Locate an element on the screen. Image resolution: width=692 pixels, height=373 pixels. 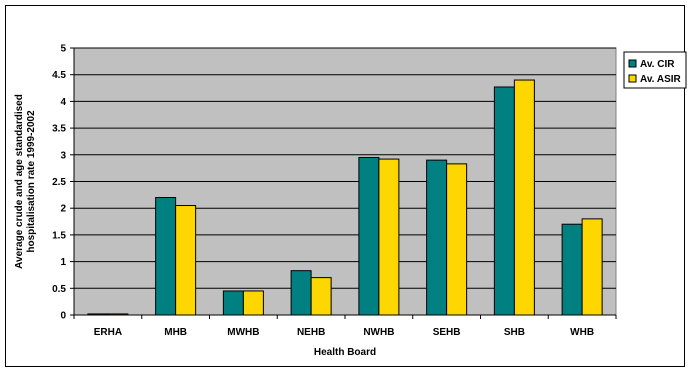
y-axis-title-line-2: hospitalisation rate 1999-2002 is located at coordinates (31, 181).